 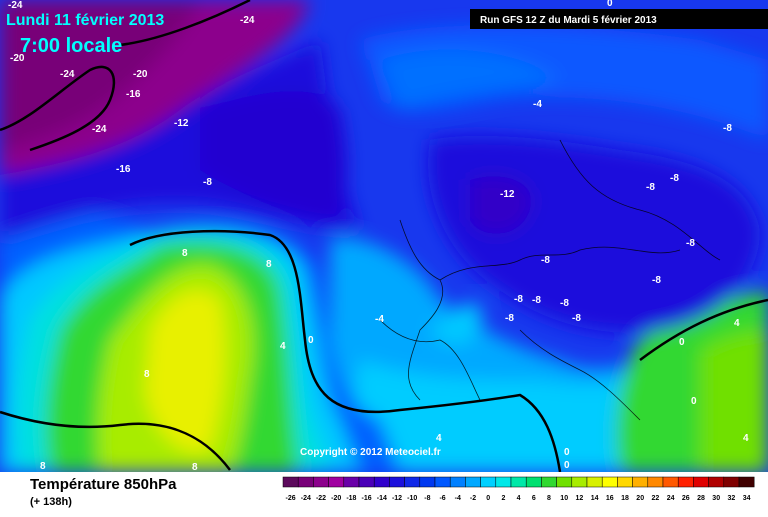 What do you see at coordinates (568, 20) in the screenshot?
I see `run-info: Run GFS 12 Z du Mardi 5 février 2013` at bounding box center [568, 20].